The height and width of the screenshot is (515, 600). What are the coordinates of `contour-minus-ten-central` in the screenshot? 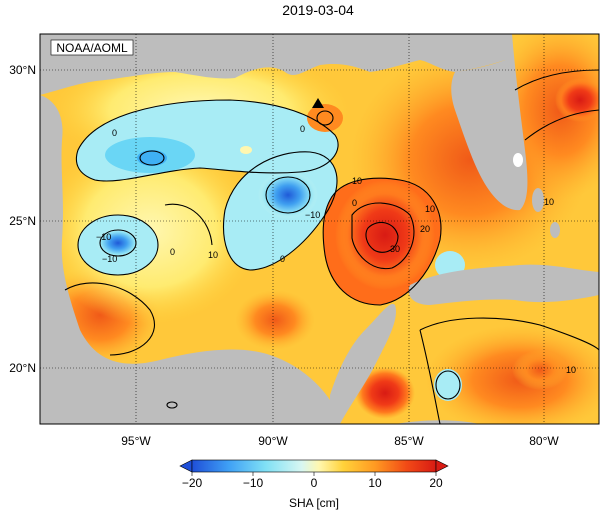 It's located at (288, 195).